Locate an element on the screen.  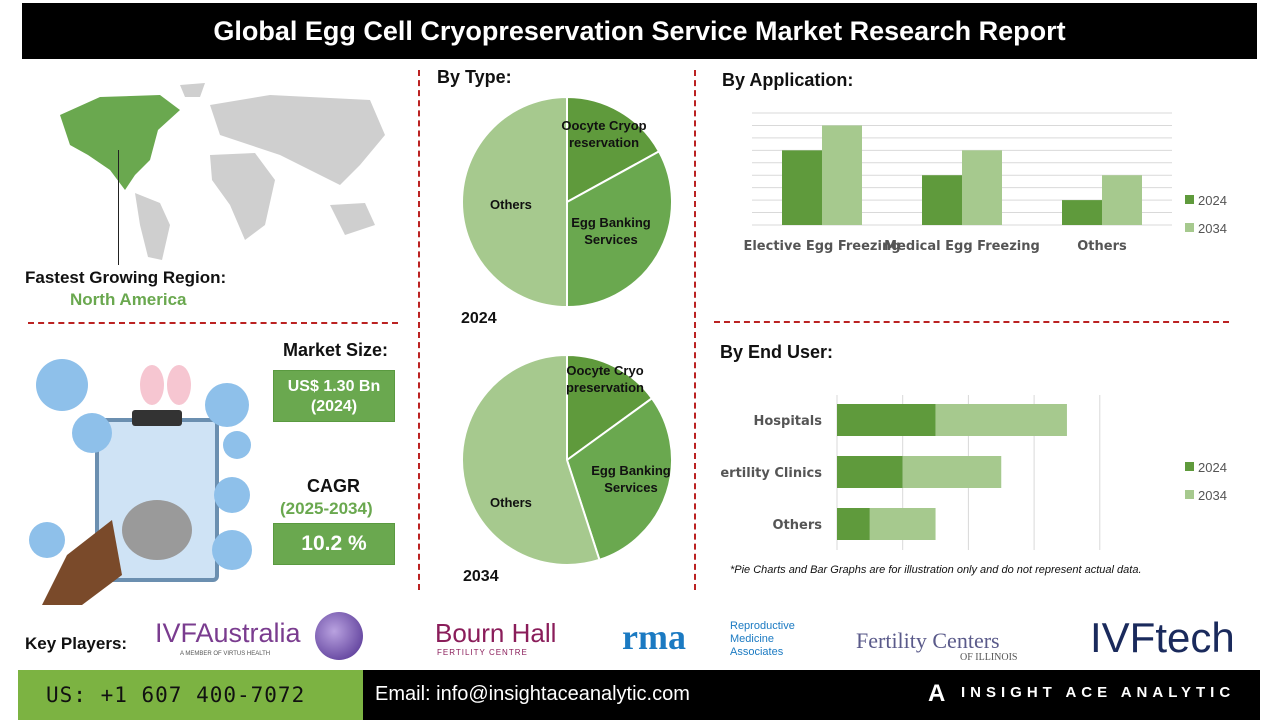
ivfaustralia-logo-icon is located at coordinates (339, 636).